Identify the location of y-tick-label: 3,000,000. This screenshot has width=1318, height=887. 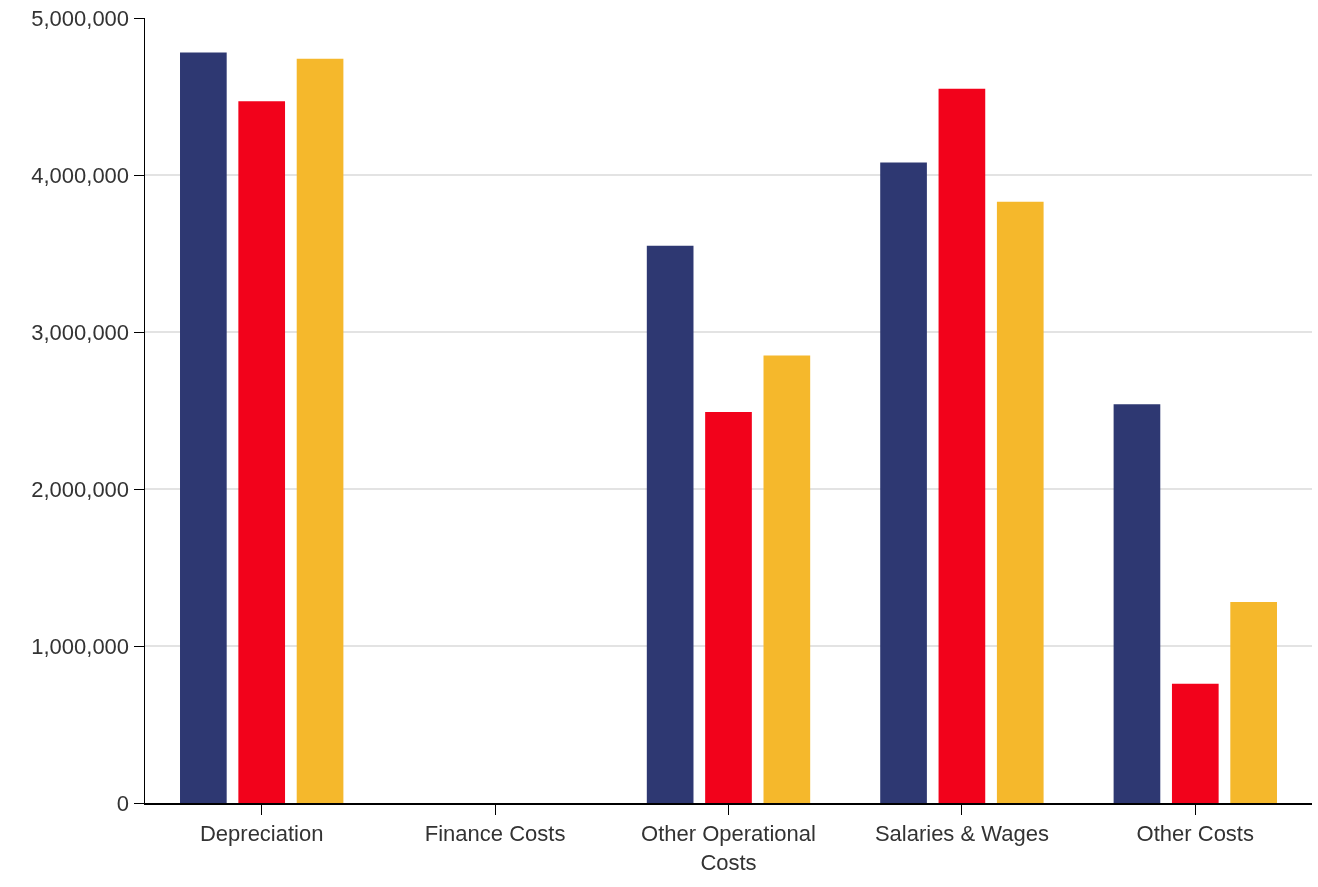
(80, 332).